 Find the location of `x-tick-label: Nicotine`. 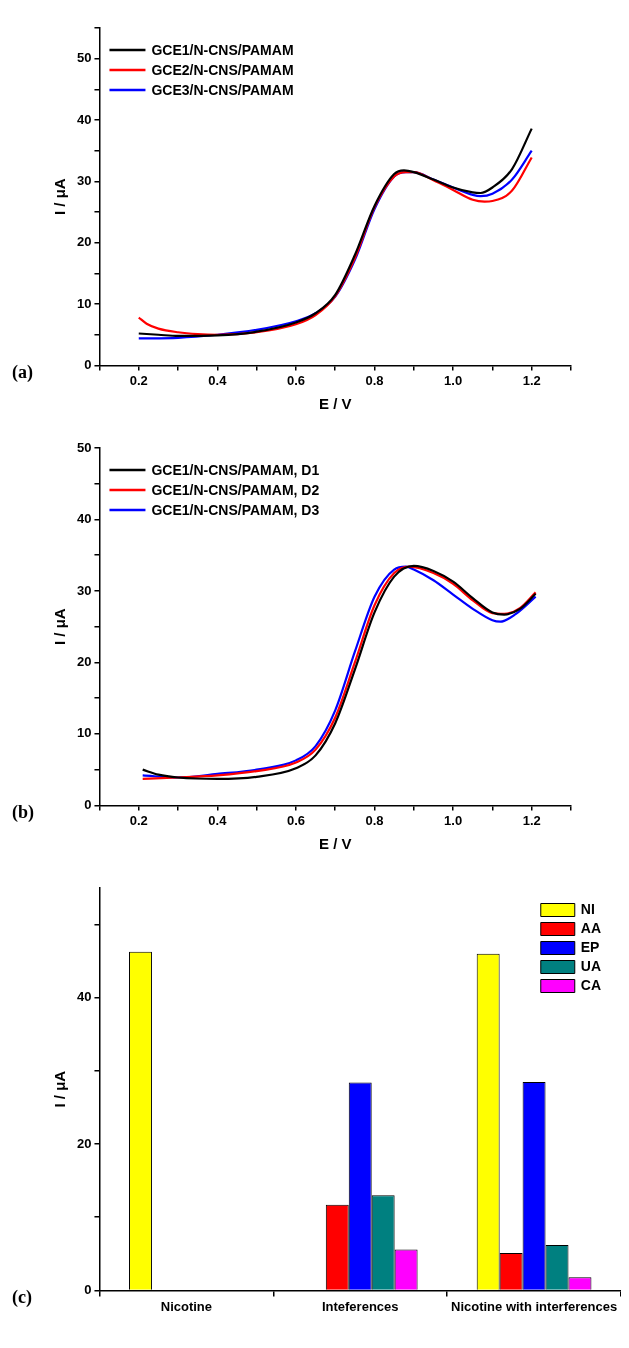

x-tick-label: Nicotine is located at coordinates (186, 1306).